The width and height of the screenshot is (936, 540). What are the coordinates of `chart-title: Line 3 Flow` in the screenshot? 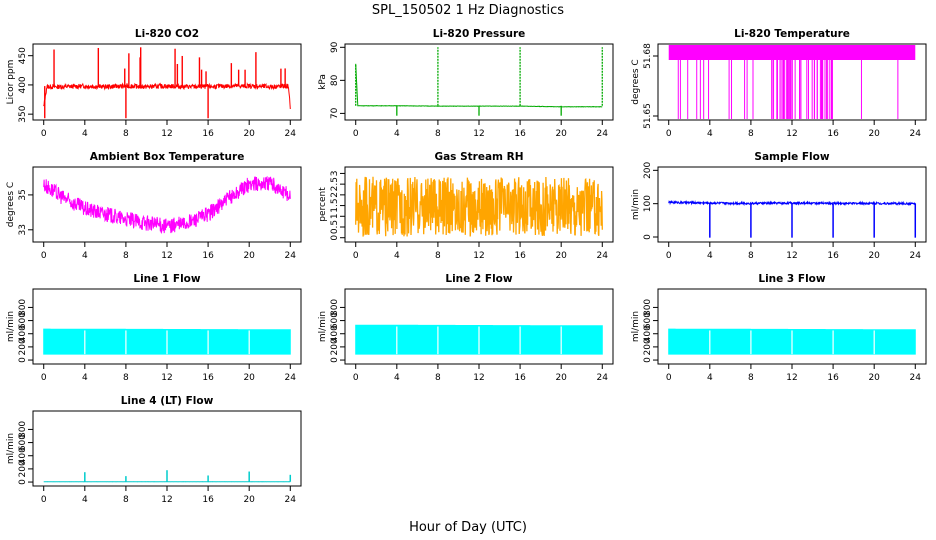 It's located at (791, 279).